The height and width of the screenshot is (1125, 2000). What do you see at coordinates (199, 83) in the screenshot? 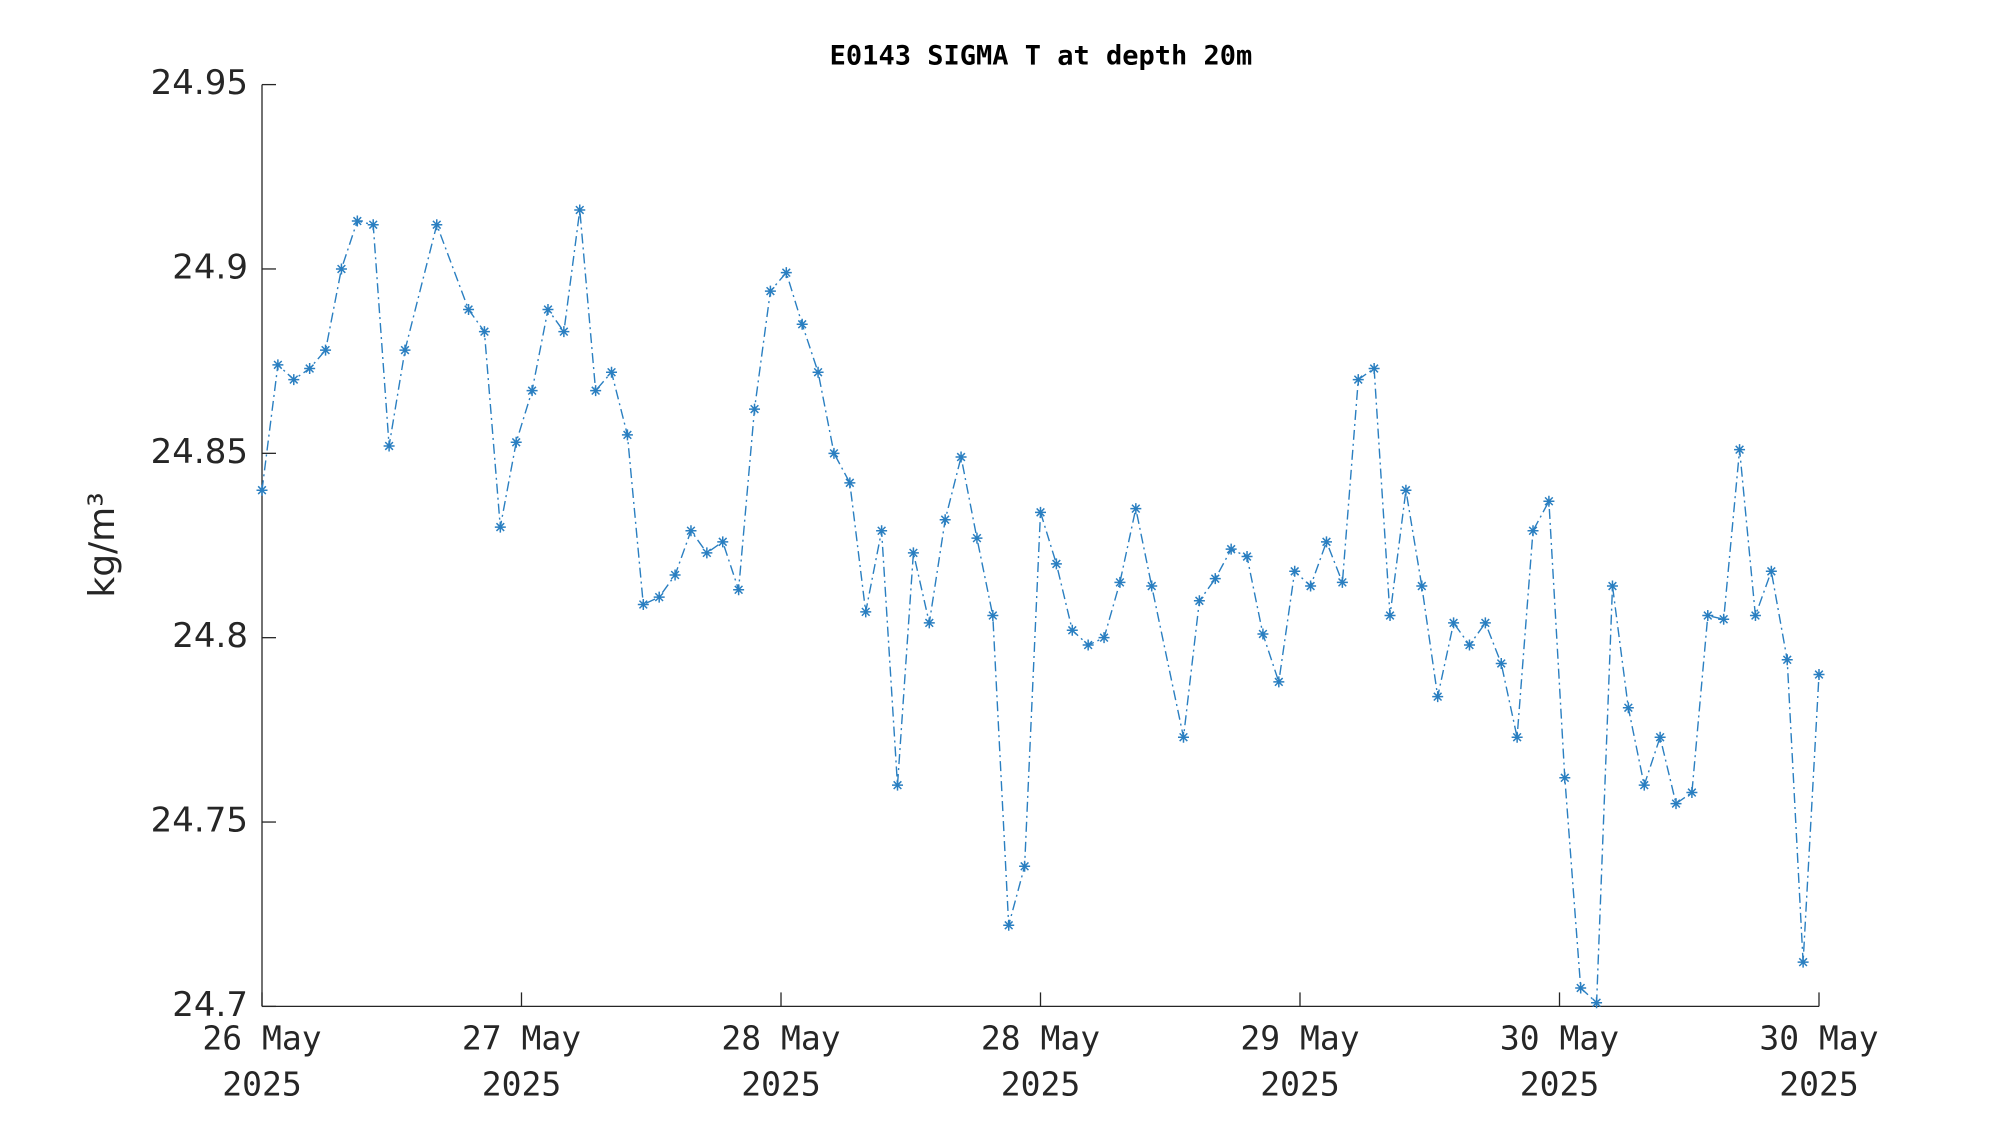
I see `y-tick-label: 24.95` at bounding box center [199, 83].